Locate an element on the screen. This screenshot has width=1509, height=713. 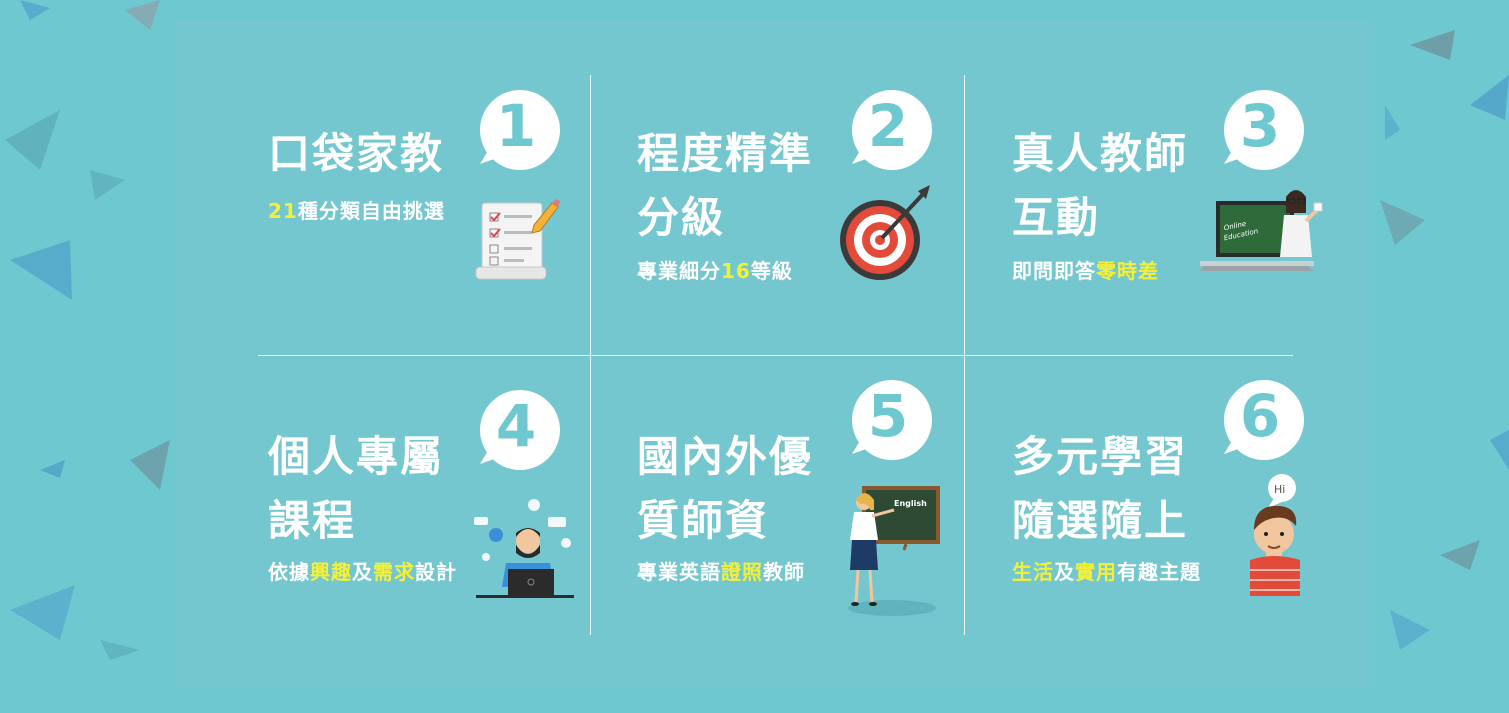
checklist-icon is located at coordinates (517, 239).